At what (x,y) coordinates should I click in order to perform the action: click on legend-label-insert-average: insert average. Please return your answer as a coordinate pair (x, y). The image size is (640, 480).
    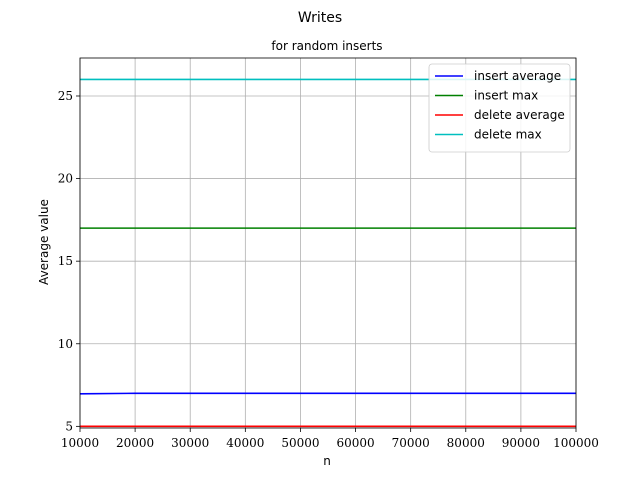
    Looking at the image, I should click on (517, 76).